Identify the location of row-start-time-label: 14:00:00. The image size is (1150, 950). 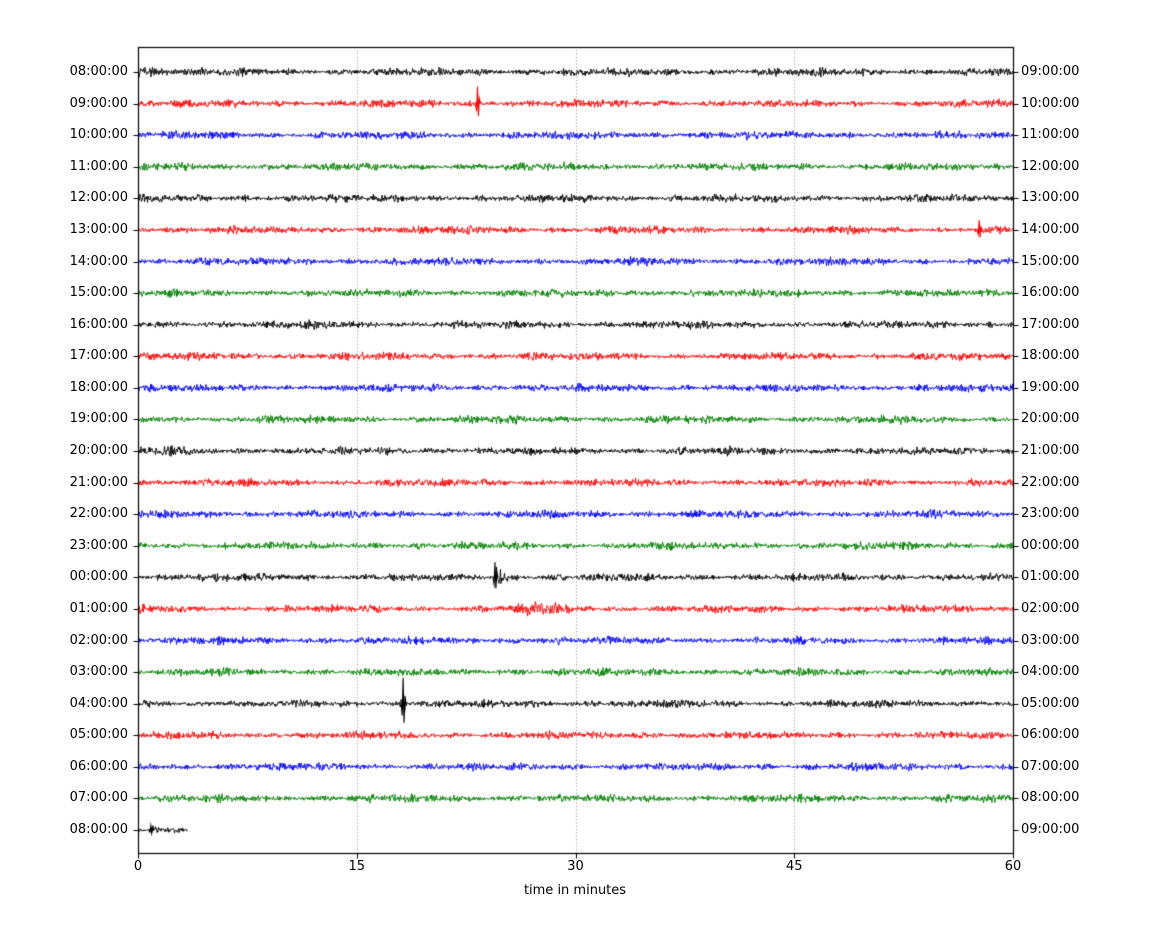
(98, 261).